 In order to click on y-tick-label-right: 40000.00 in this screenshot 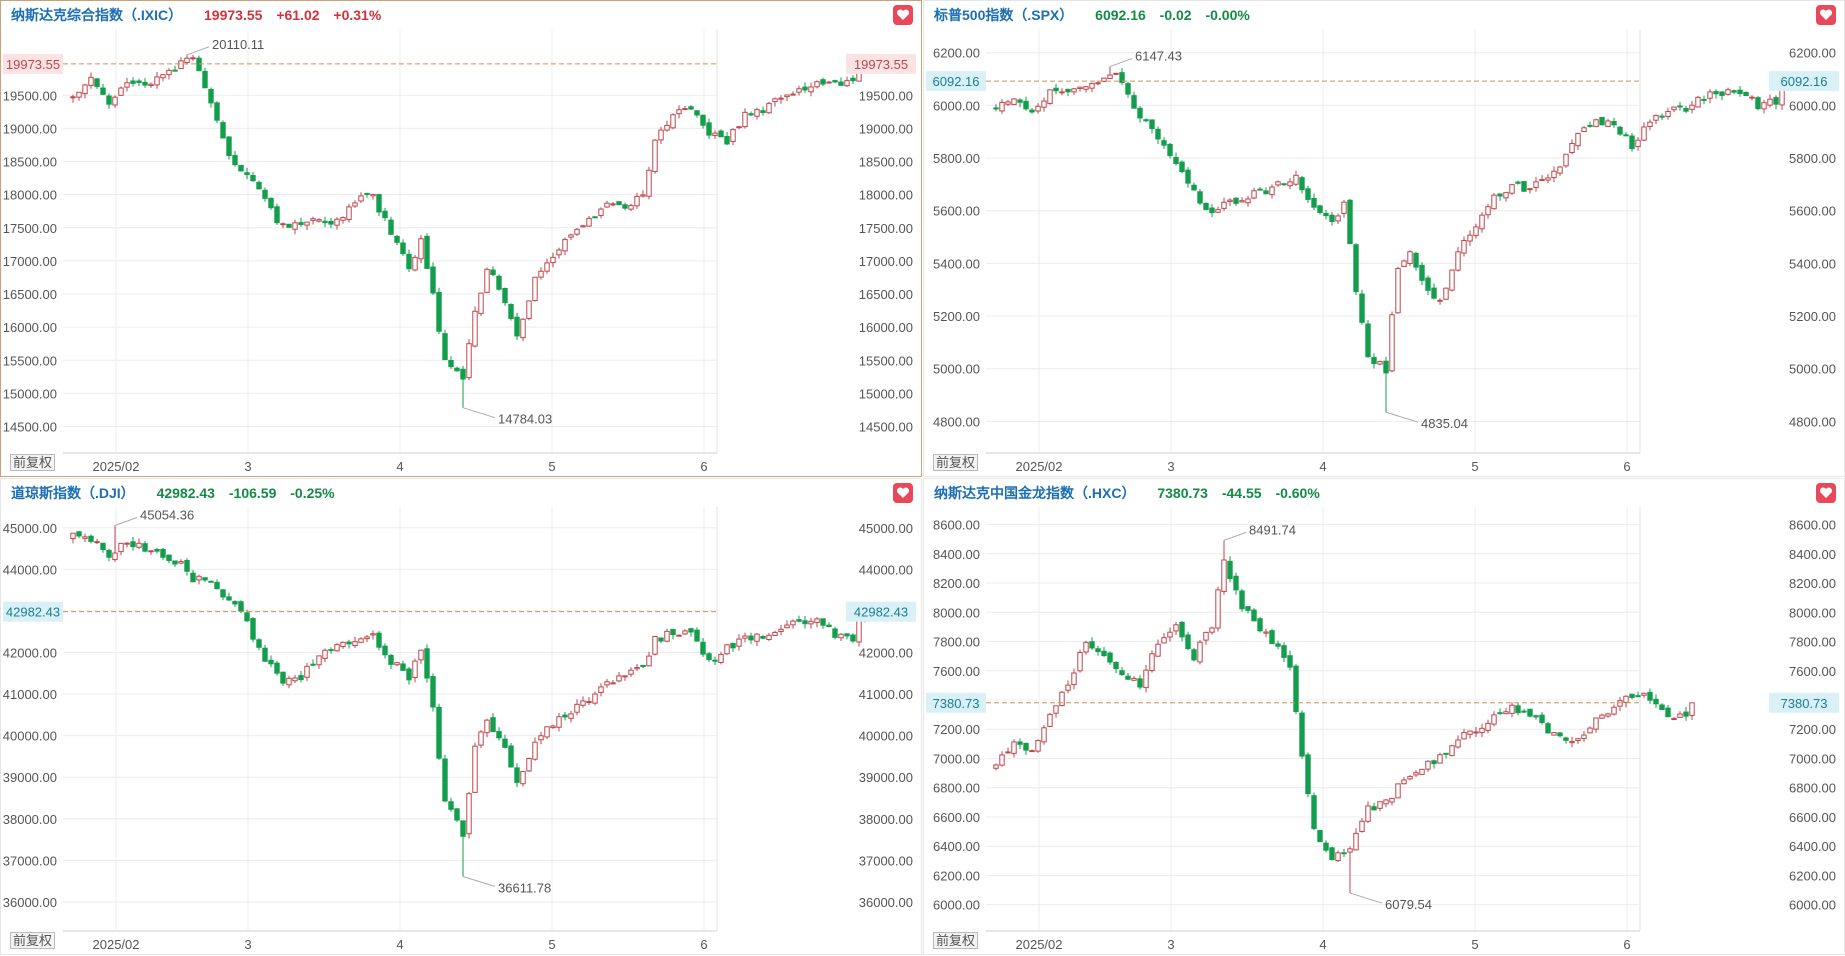, I will do `click(886, 736)`.